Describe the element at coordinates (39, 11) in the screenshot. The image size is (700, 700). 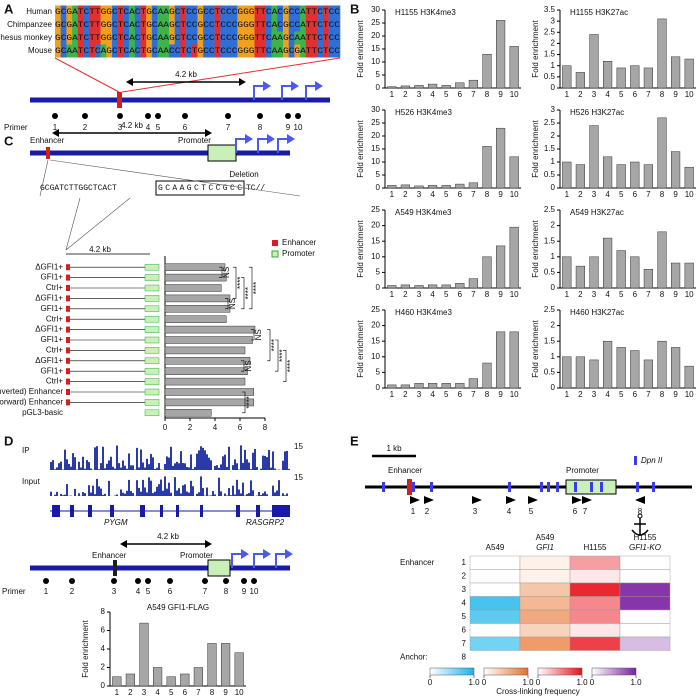
I see `species-label: Human` at that location.